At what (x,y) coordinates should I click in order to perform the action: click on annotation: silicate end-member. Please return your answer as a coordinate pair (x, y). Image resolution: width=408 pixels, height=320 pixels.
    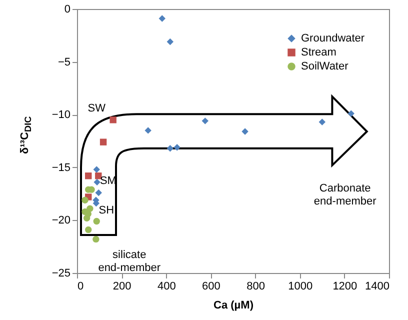
    Looking at the image, I should click on (129, 261).